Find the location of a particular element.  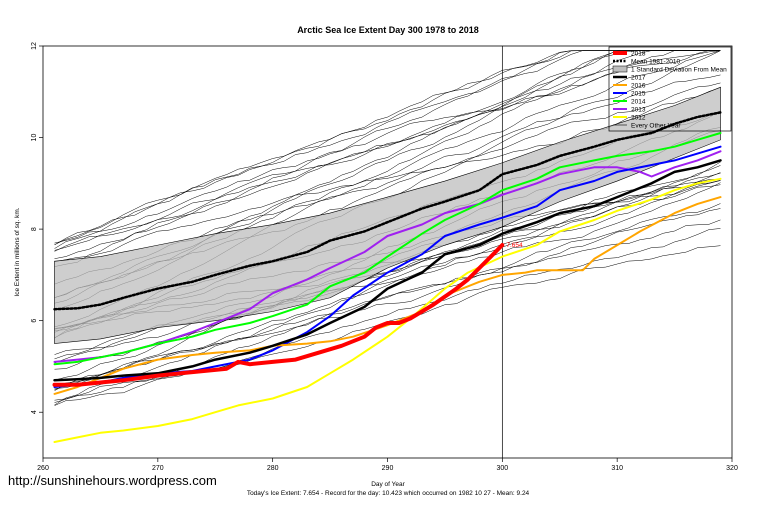

legend-swatch is located at coordinates (620, 69).